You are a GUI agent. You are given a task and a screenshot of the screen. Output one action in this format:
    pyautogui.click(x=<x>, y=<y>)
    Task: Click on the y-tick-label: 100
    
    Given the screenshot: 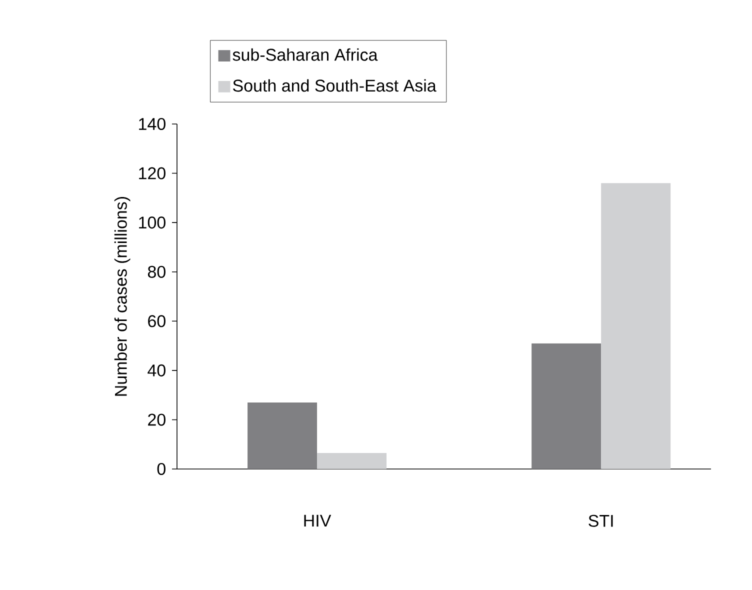 What is the action you would take?
    pyautogui.click(x=152, y=222)
    